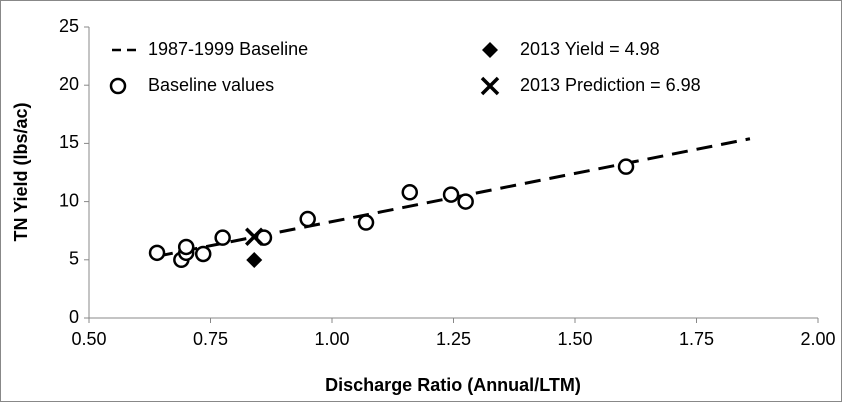 This screenshot has height=403, width=843. Describe the element at coordinates (69, 26) in the screenshot. I see `y-tick-label: 25` at that location.